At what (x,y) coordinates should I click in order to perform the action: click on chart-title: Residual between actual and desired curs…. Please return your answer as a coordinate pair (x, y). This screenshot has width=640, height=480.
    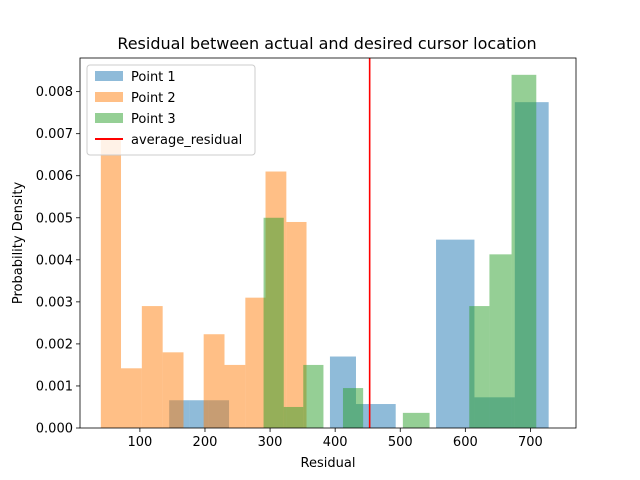
    Looking at the image, I should click on (326, 43).